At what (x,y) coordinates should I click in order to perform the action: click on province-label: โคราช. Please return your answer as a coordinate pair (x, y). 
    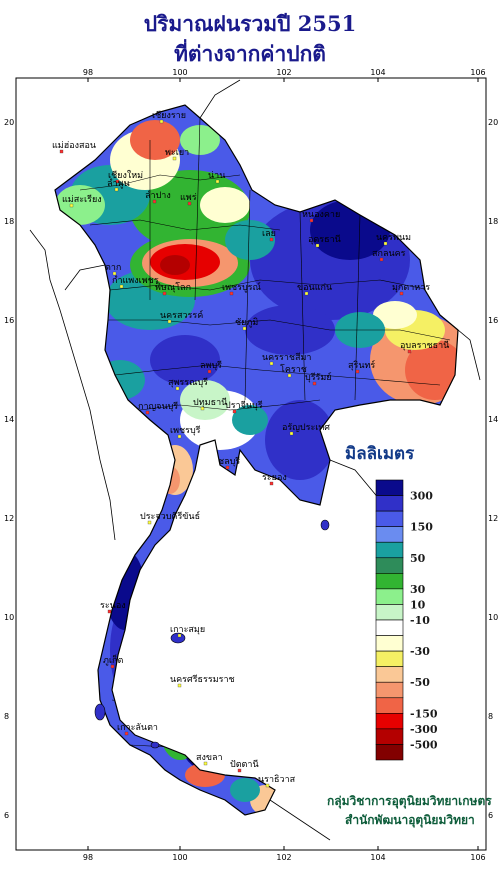
    Looking at the image, I should click on (293, 369).